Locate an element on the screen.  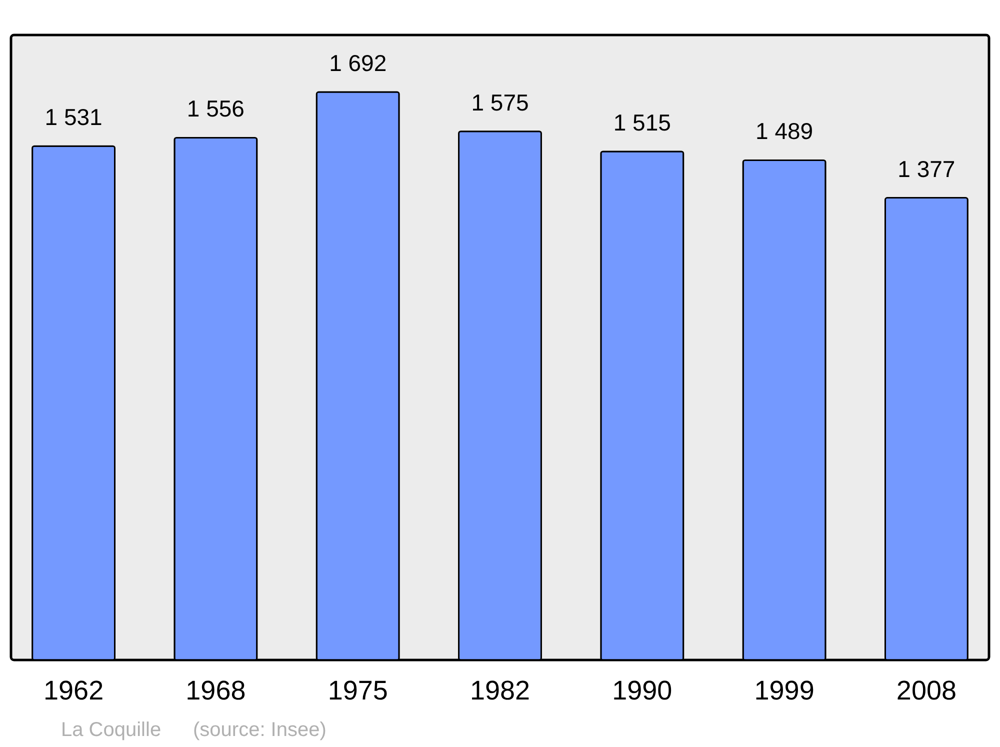
data-label: 1 575 is located at coordinates (500, 102).